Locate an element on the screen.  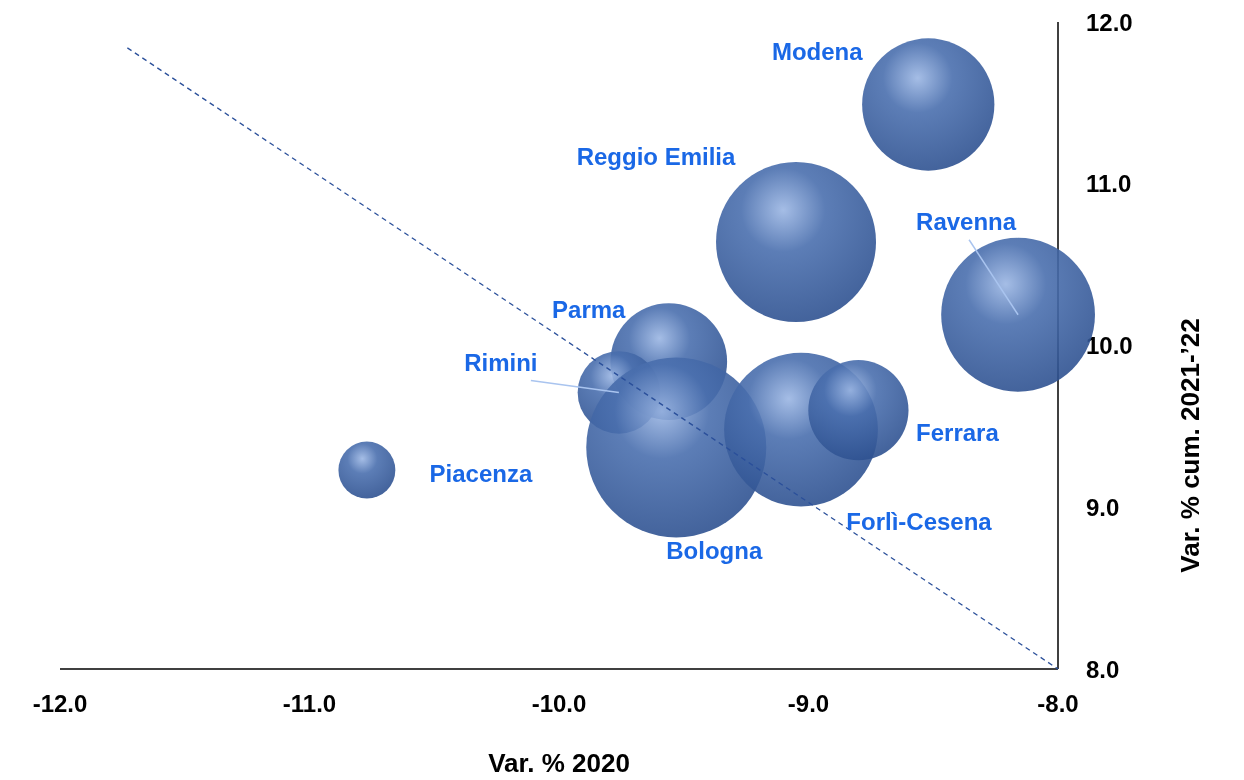
y-tick-label: 9.0 is located at coordinates (1103, 507).